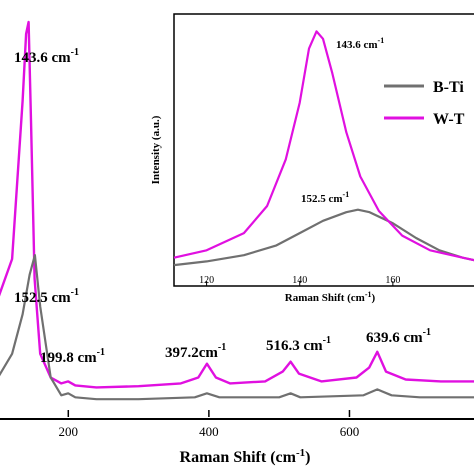  What do you see at coordinates (346, 194) in the screenshot?
I see `inset-peak-label-1-sup: -1` at bounding box center [346, 194].